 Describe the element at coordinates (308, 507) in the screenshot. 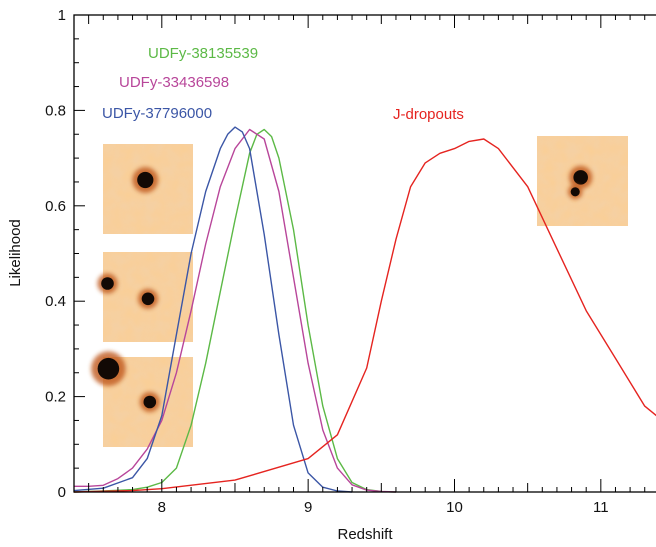

I see `x-tick-label: 9` at that location.